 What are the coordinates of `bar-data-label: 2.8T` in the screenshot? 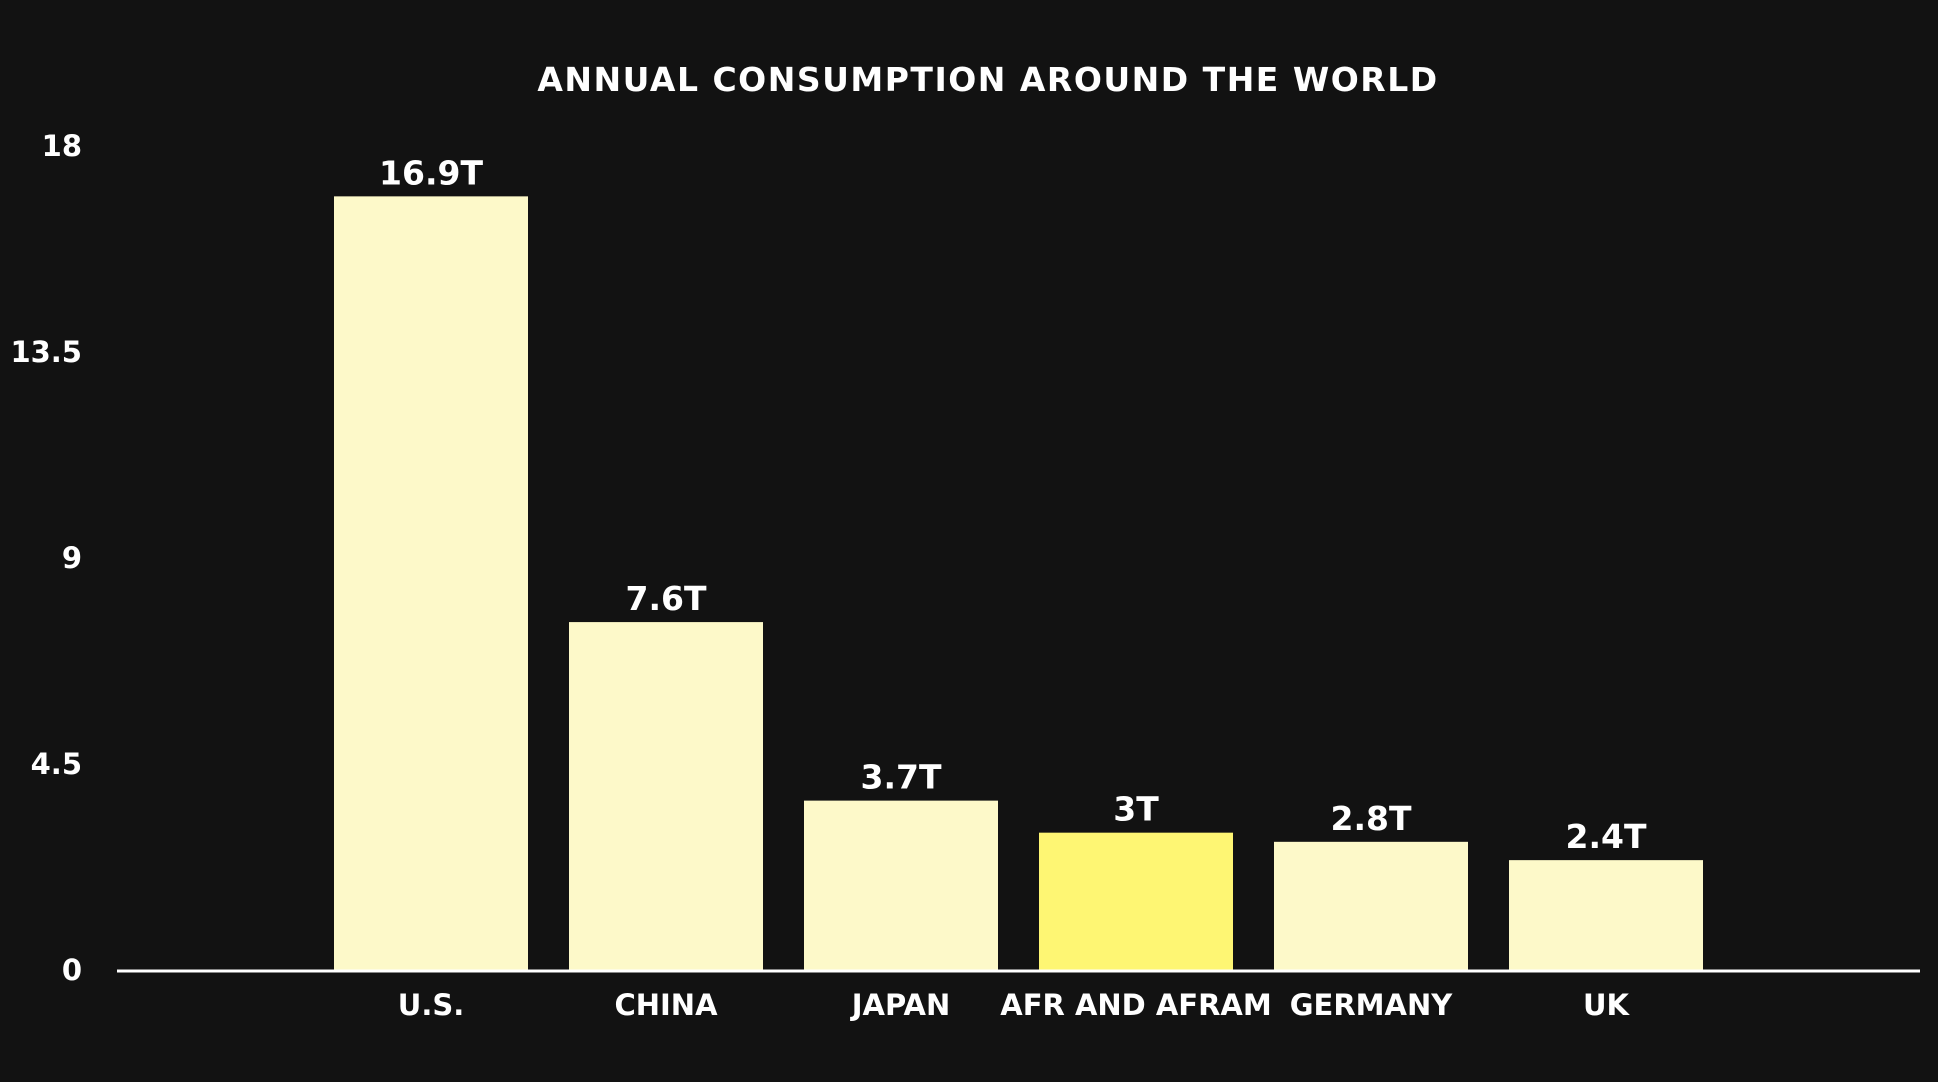 It's located at (1371, 818).